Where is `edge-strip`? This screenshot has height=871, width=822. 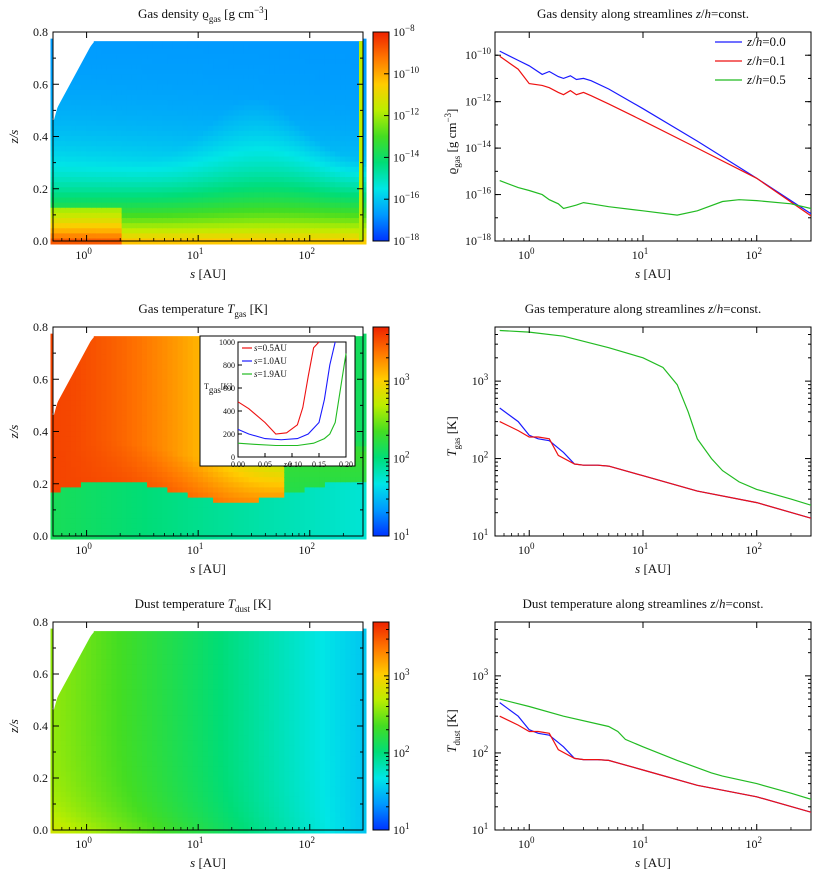 edge-strip is located at coordinates (361, 141).